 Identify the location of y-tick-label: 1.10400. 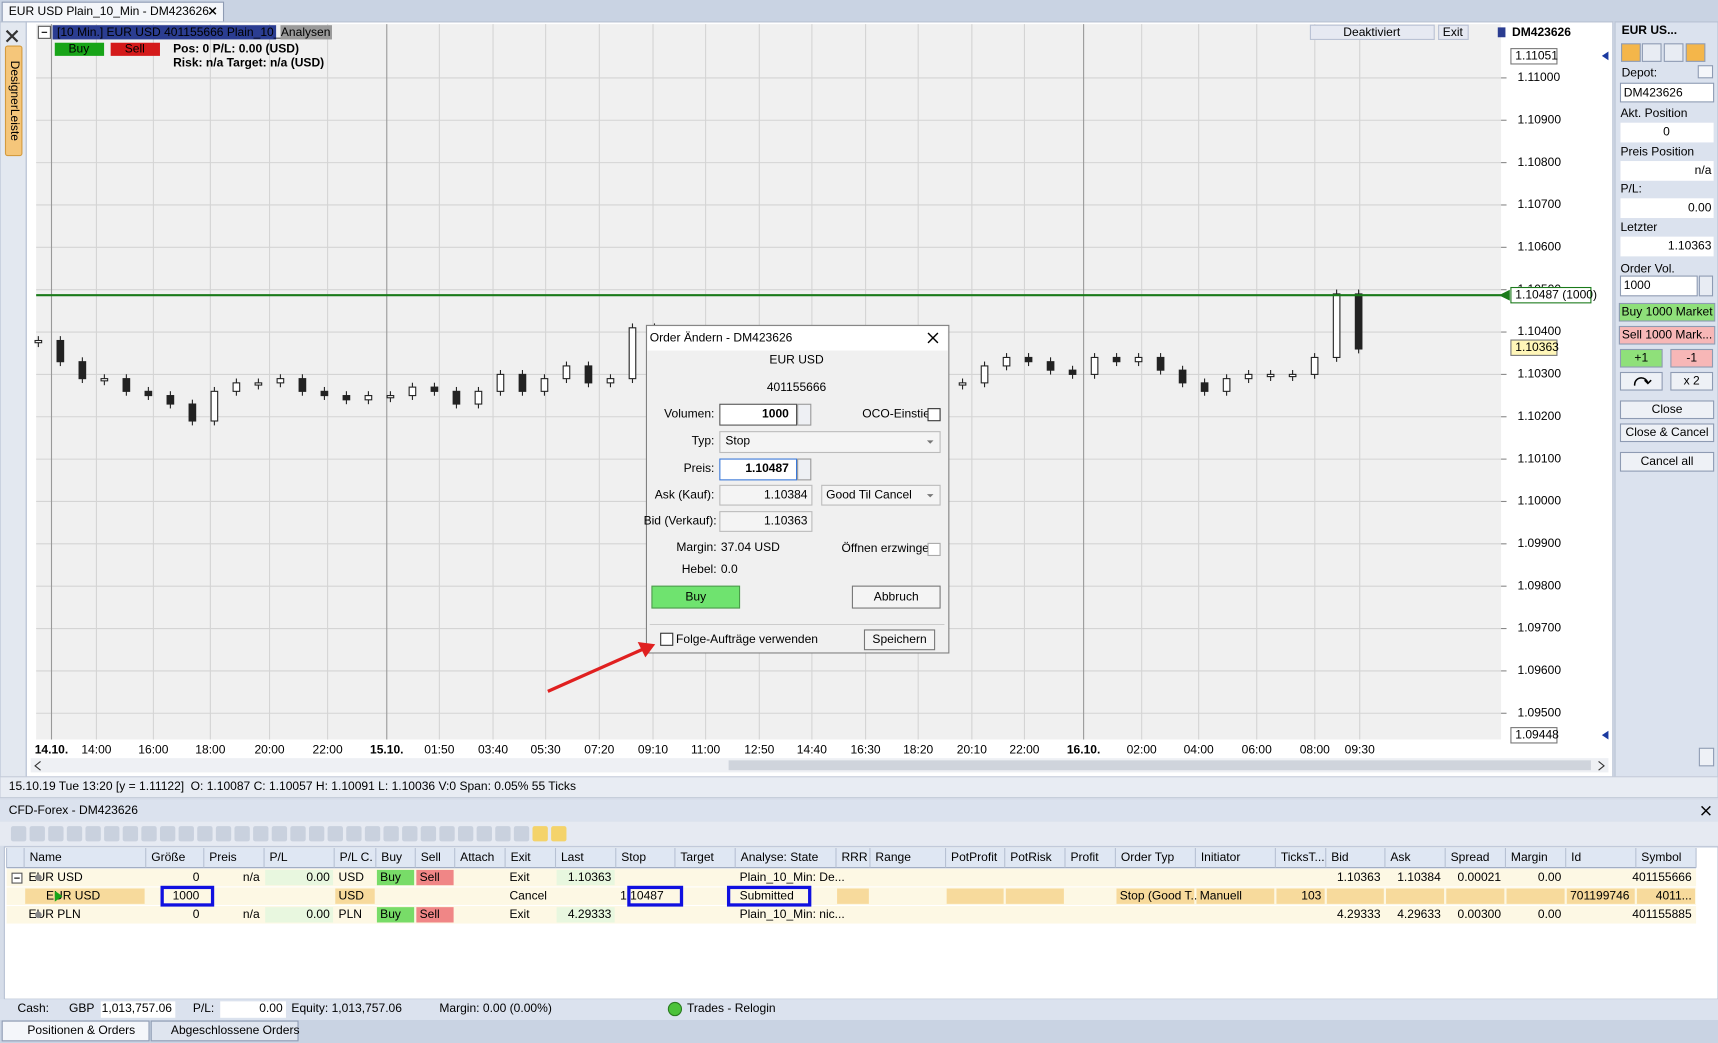
(1539, 331).